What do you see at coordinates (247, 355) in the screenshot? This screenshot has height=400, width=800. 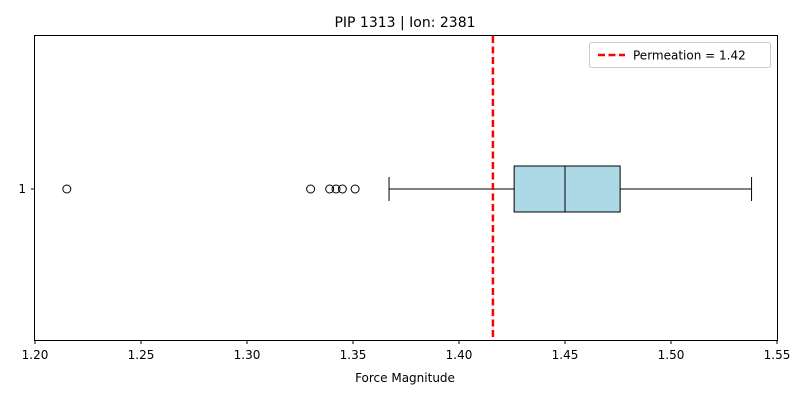 I see `x-tick-label: 1.30` at bounding box center [247, 355].